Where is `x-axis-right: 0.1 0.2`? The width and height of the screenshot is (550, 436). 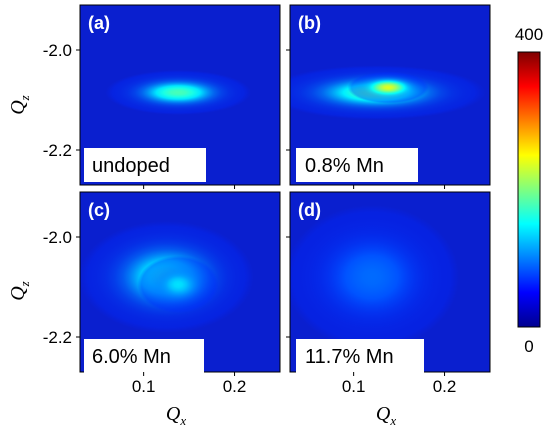 x-axis-right: 0.1 0.2 is located at coordinates (399, 386).